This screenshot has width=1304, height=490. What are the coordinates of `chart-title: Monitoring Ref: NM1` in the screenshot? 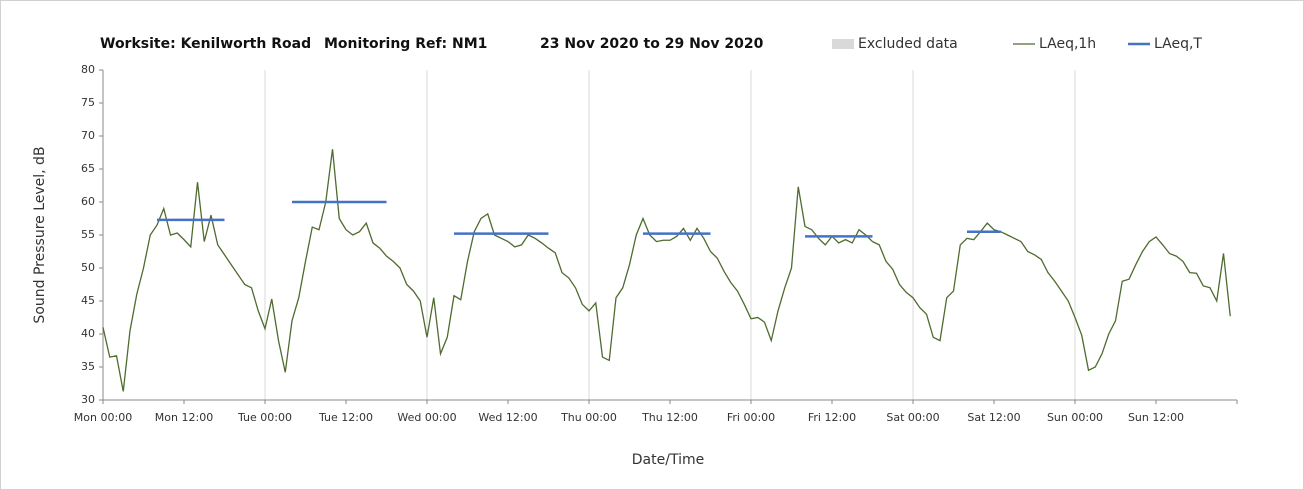 It's located at (405, 44).